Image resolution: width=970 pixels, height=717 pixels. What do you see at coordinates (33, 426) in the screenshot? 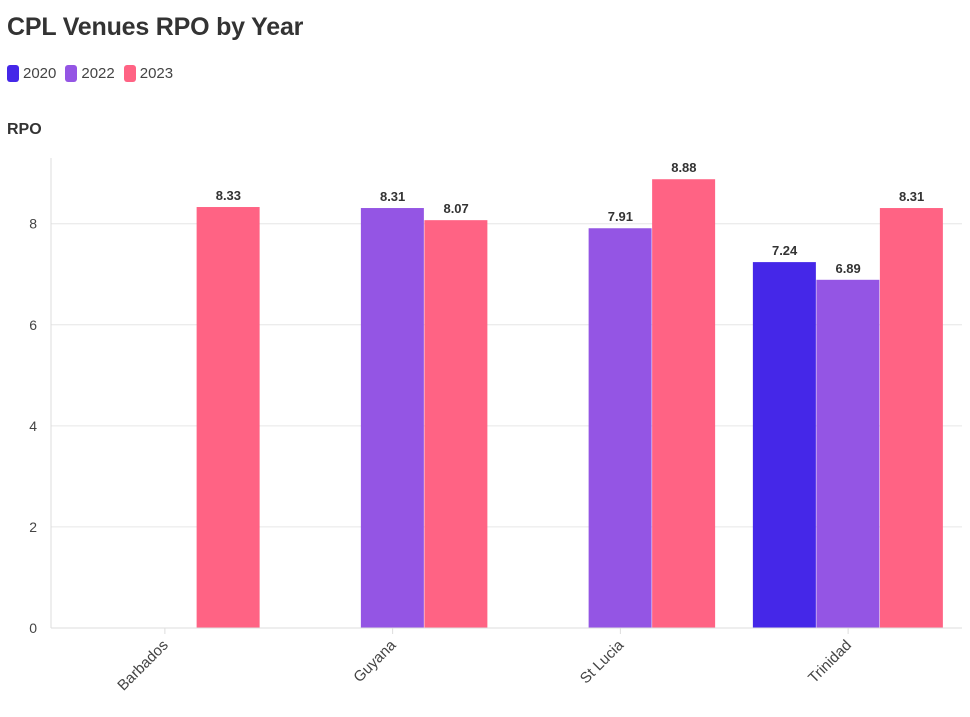
I see `y-tick-label: 4` at bounding box center [33, 426].